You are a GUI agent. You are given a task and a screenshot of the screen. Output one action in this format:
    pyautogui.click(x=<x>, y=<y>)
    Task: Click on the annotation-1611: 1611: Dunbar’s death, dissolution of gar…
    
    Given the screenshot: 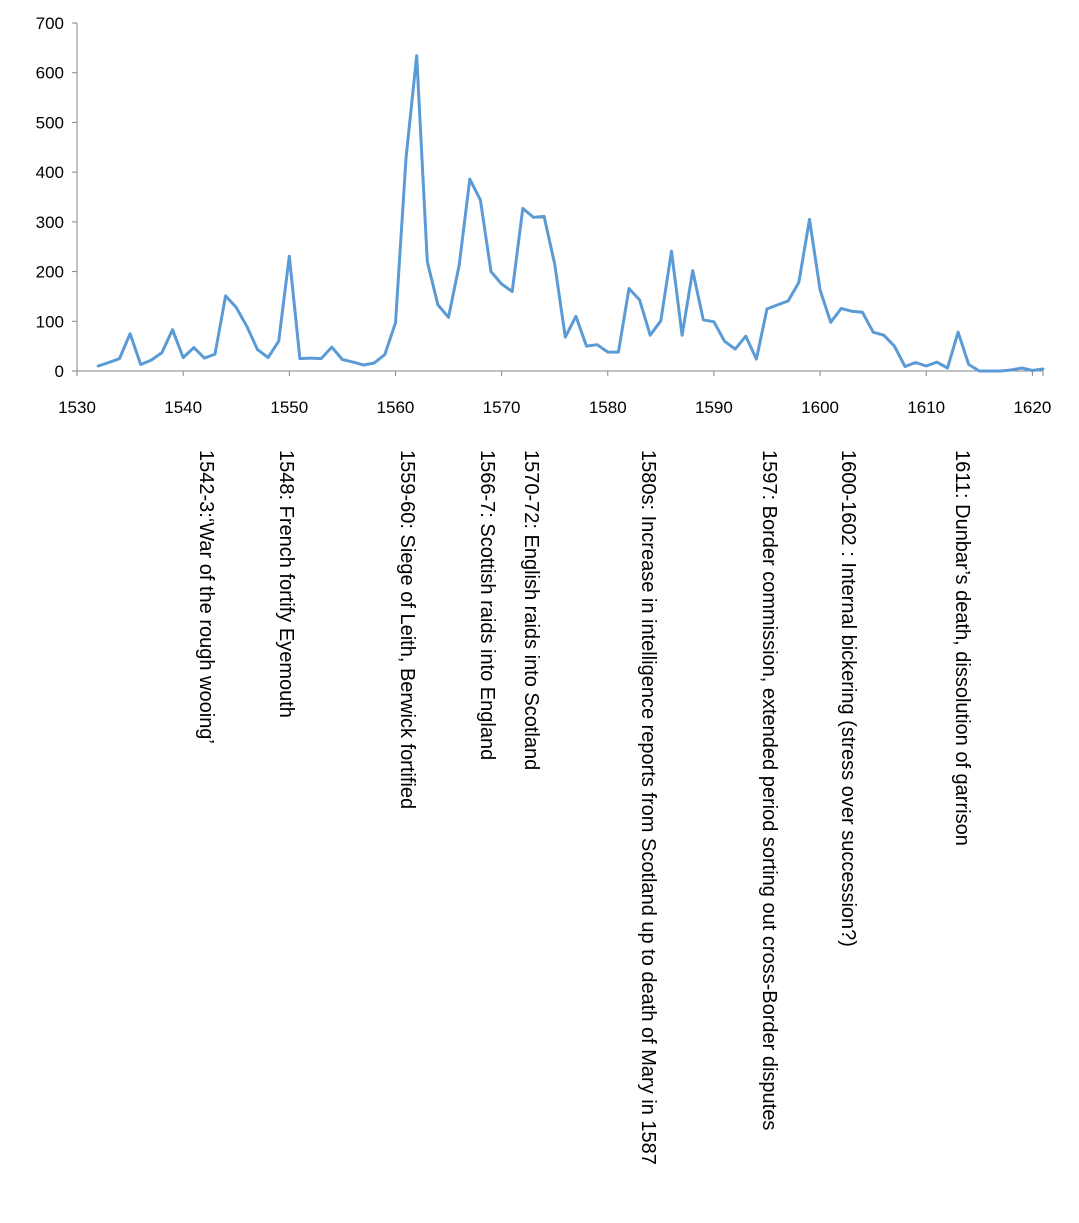 What is the action you would take?
    pyautogui.click(x=962, y=648)
    